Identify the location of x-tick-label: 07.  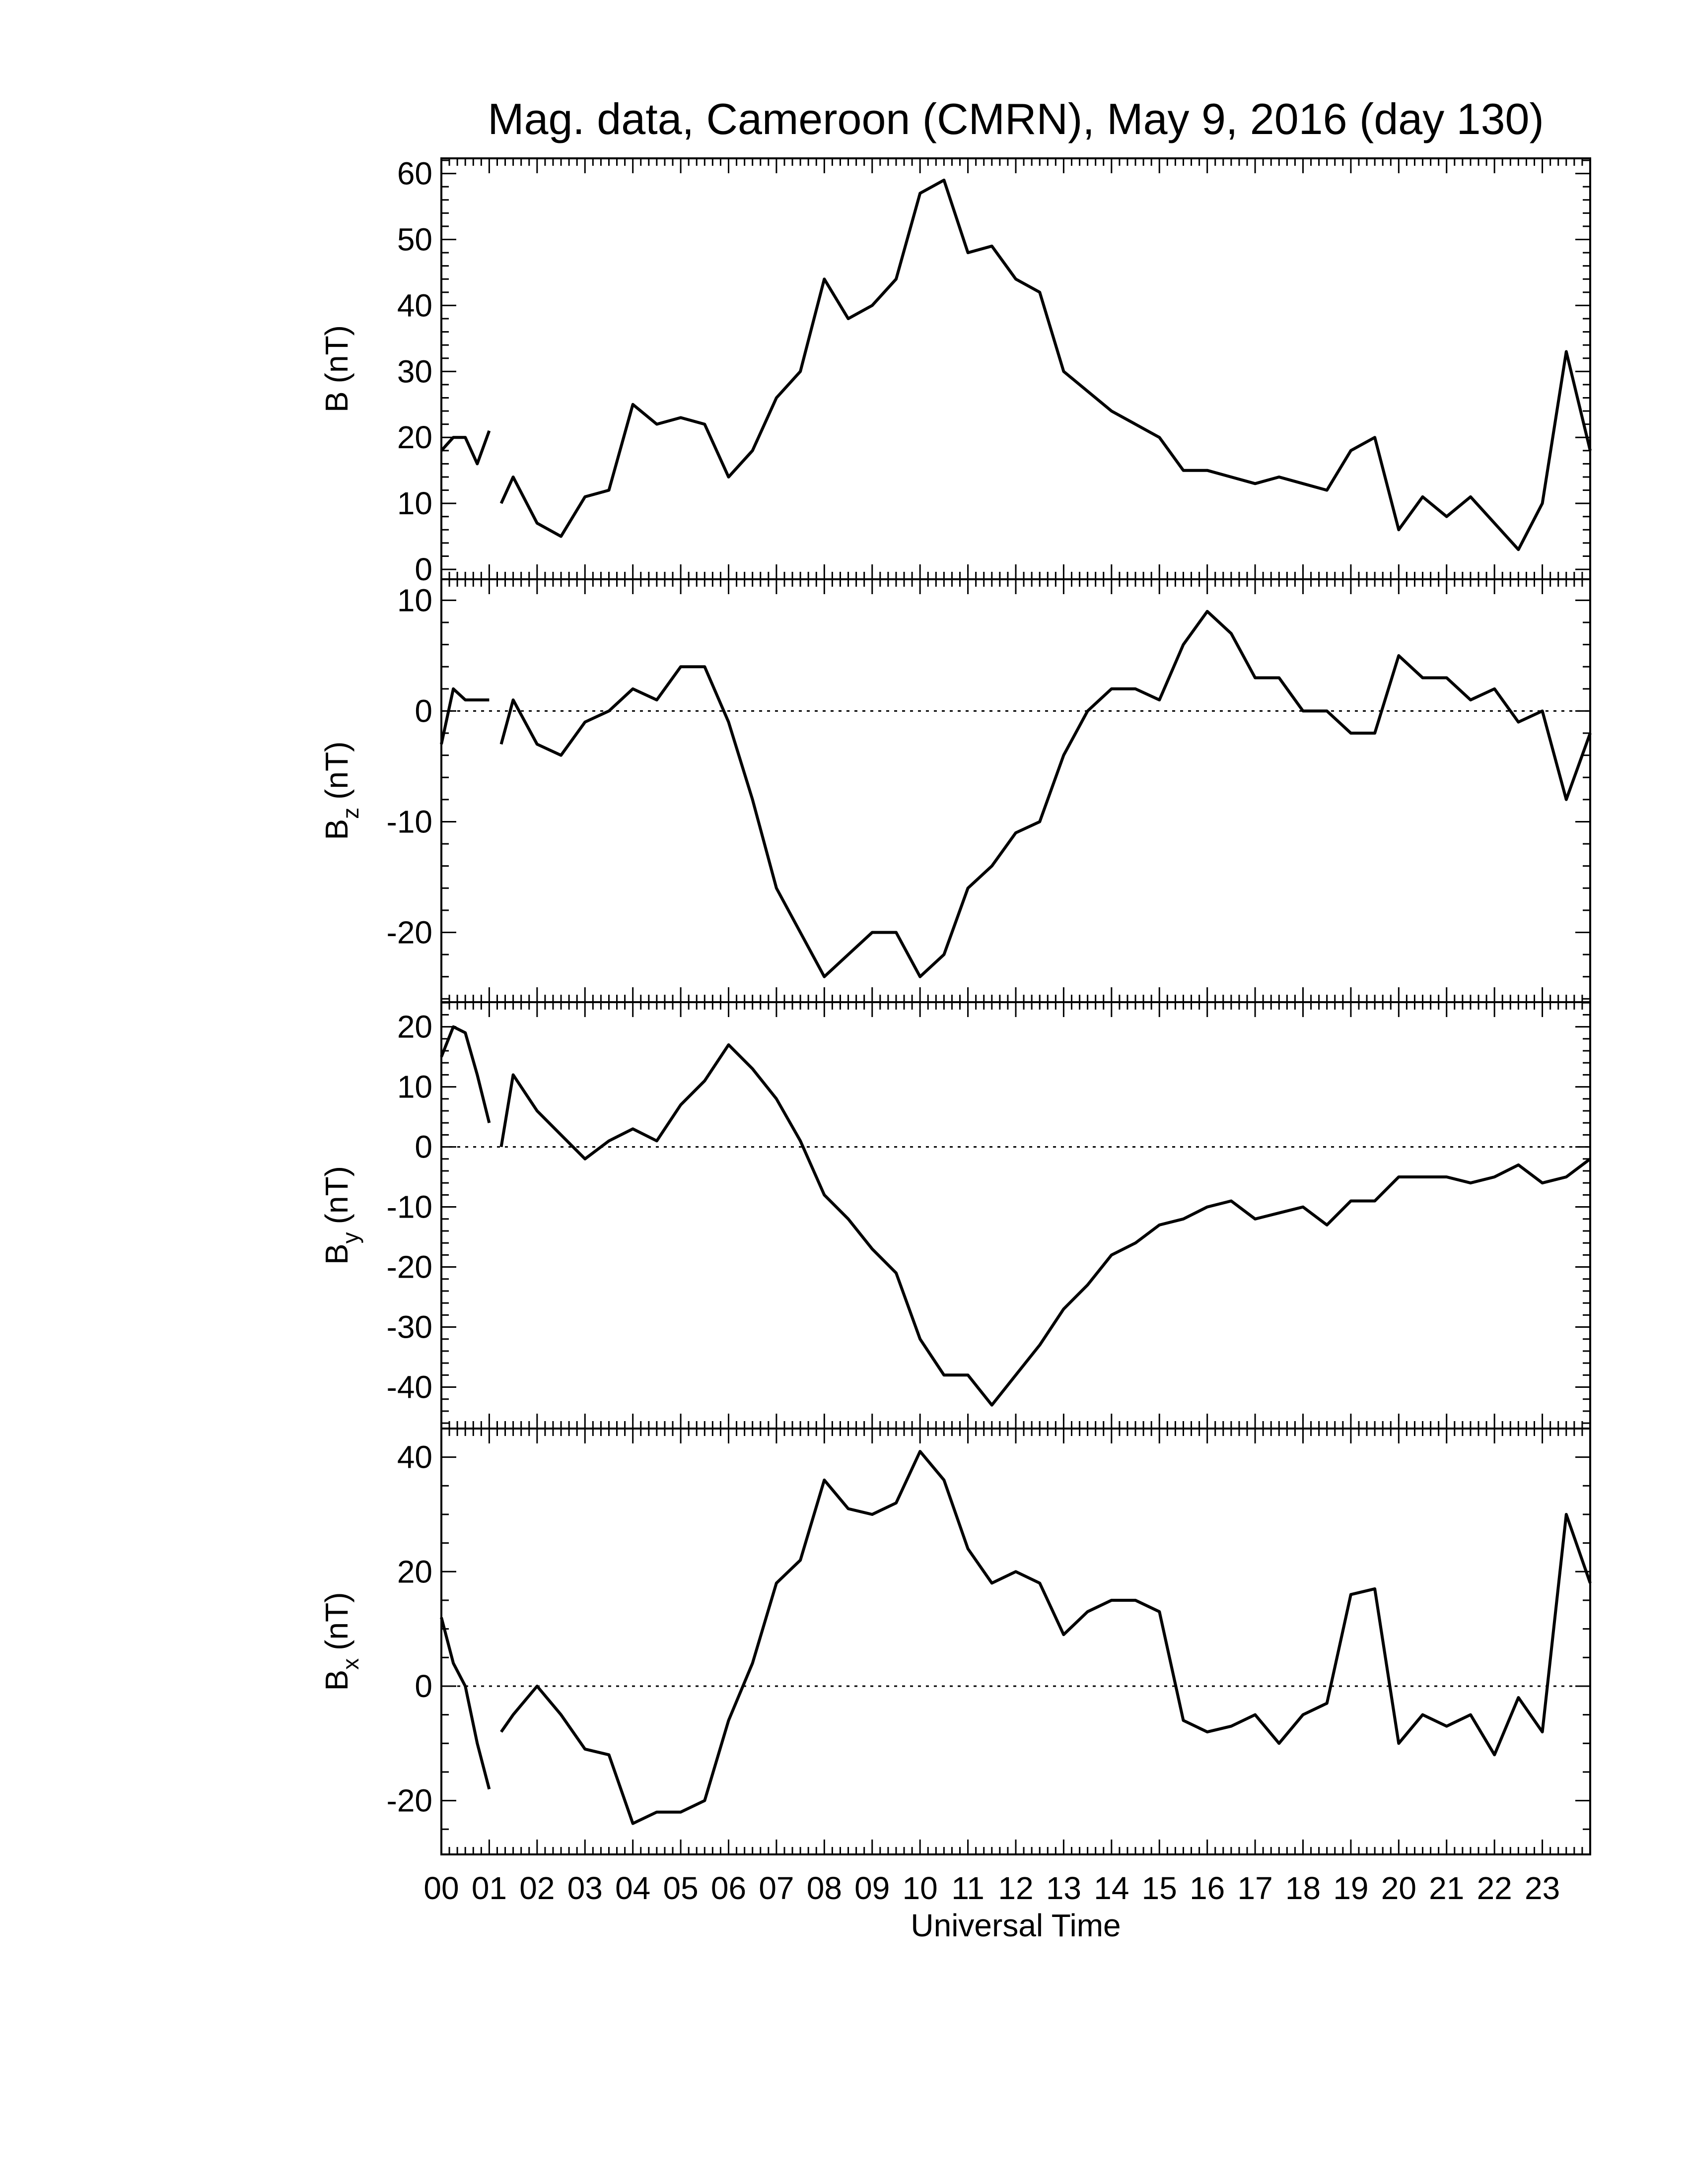
(776, 1888).